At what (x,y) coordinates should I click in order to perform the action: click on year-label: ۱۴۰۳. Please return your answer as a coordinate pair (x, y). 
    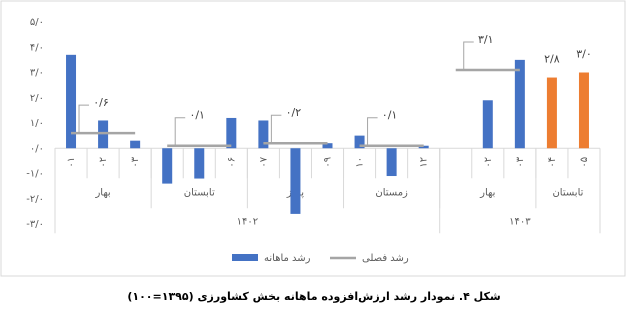
    Looking at the image, I should click on (520, 221).